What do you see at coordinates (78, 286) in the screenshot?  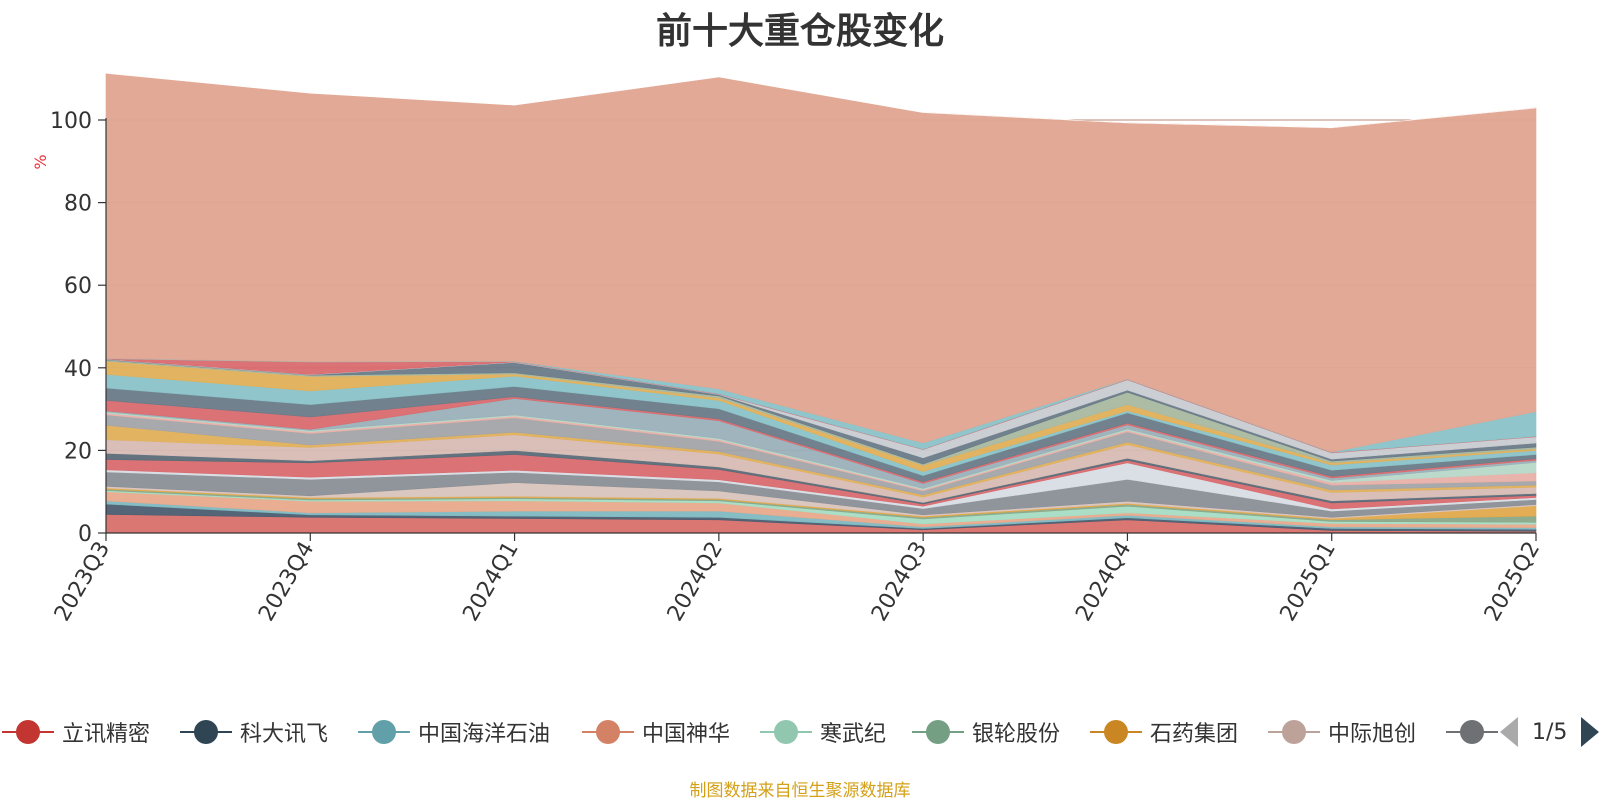 I see `y-tick-label: 60` at bounding box center [78, 286].